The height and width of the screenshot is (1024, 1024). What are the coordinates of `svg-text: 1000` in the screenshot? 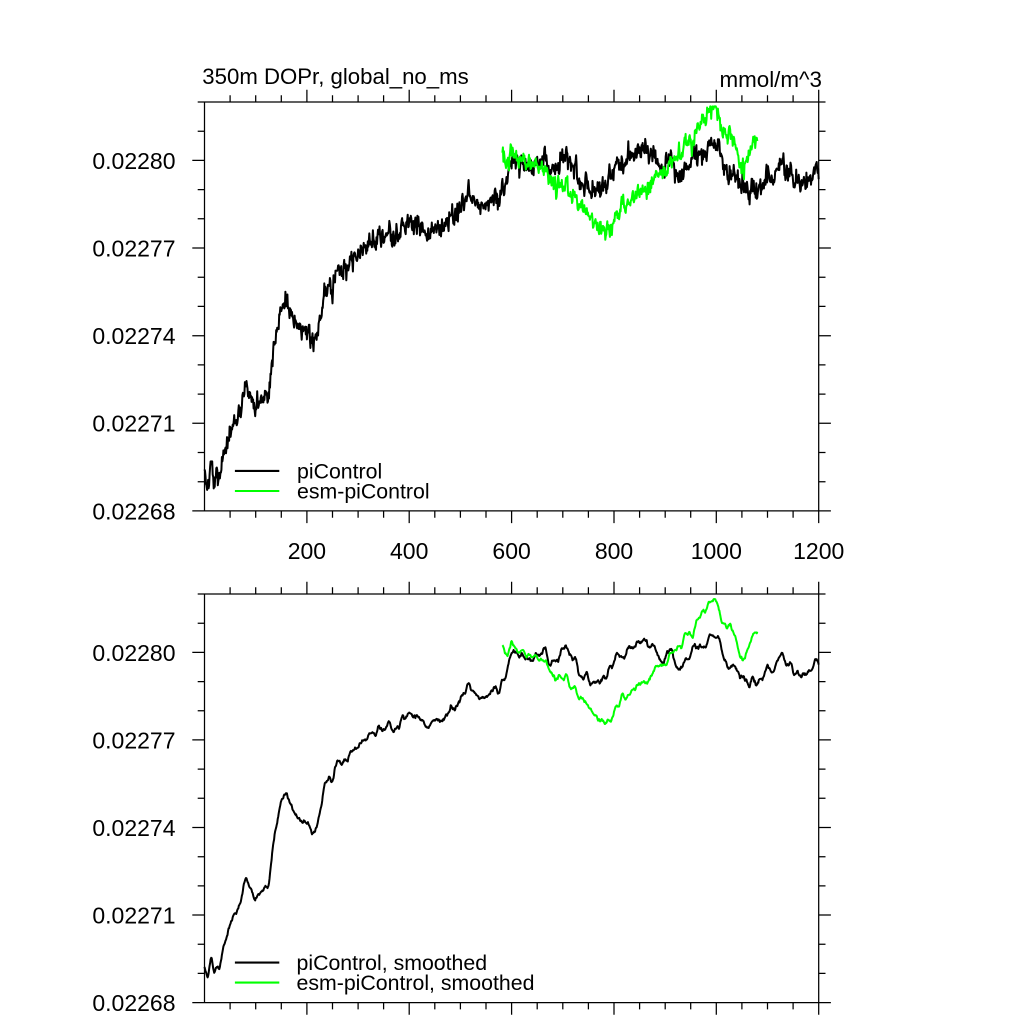 It's located at (716, 551).